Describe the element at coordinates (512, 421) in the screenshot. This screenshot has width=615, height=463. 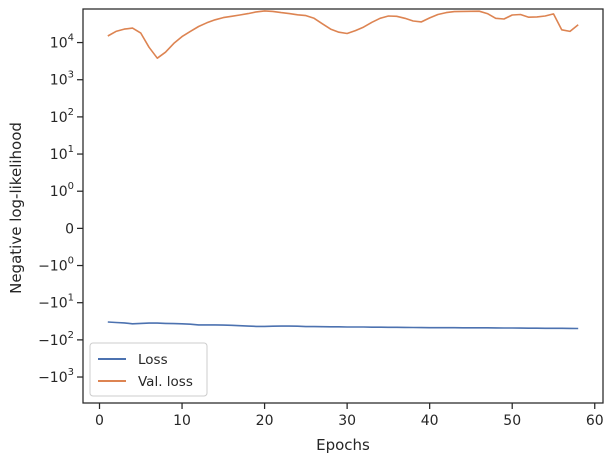
I see `x-tick-label: 50` at that location.